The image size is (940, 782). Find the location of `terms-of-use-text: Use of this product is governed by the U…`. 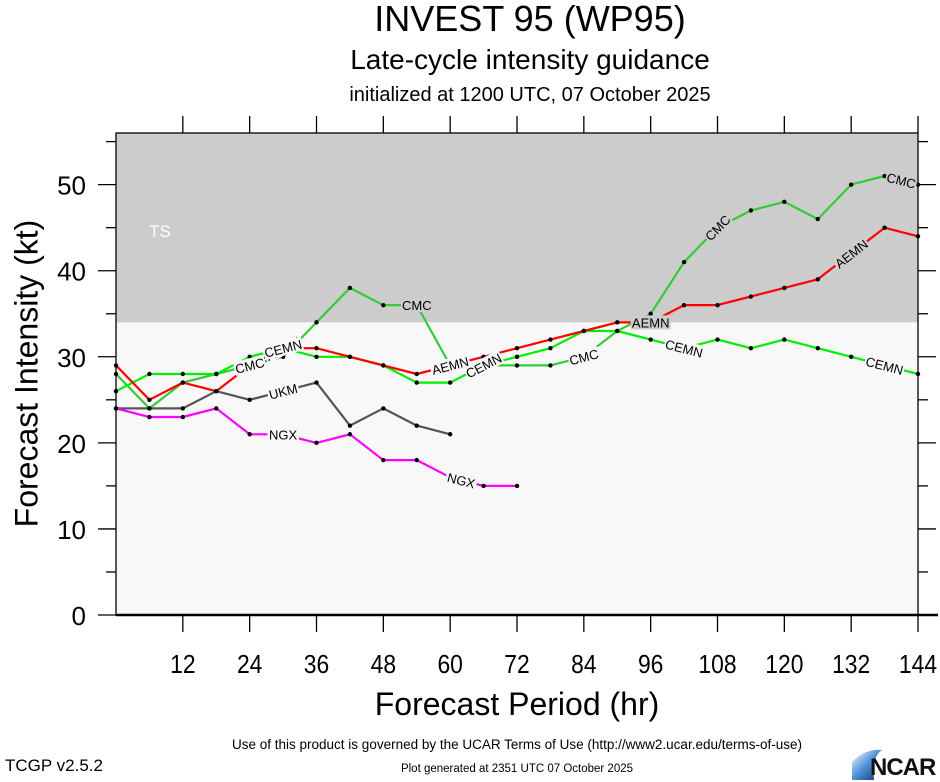

terms-of-use-text: Use of this product is governed by the U… is located at coordinates (517, 744).